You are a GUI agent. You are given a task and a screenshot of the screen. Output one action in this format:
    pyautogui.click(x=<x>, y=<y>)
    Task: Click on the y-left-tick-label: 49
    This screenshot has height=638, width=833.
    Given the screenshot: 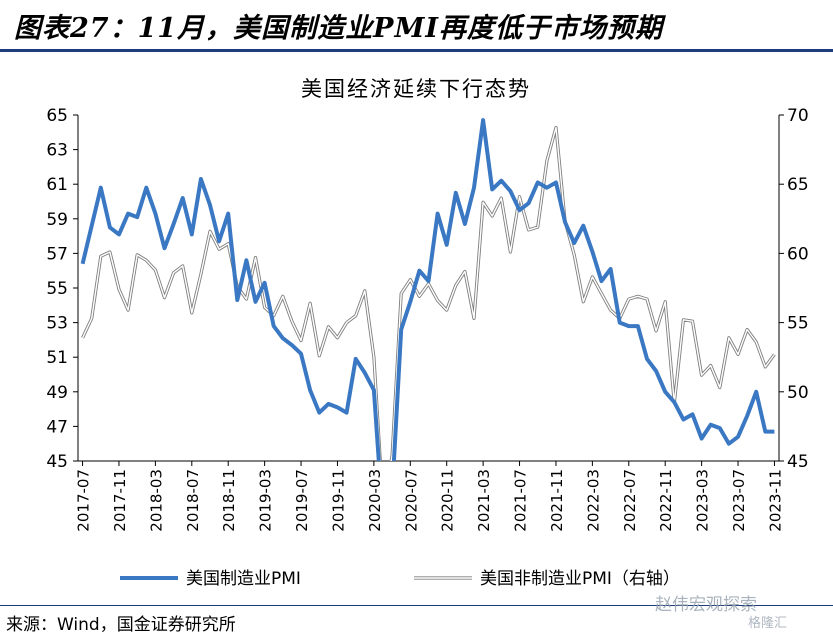 What is the action you would take?
    pyautogui.click(x=57, y=393)
    